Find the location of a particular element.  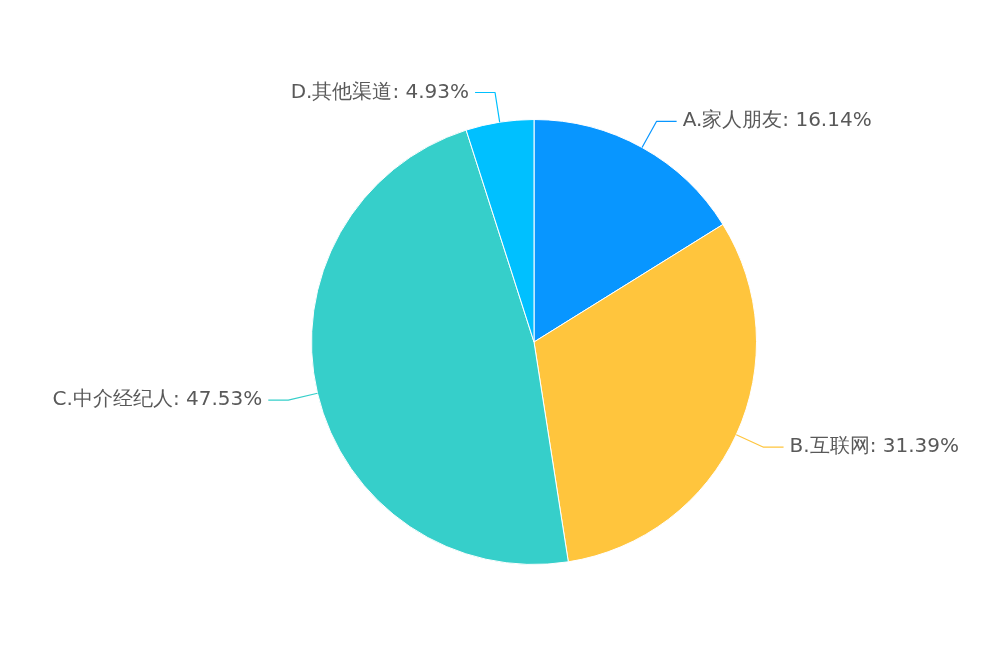

slice-label: D.其他渠道: 4.93% is located at coordinates (380, 90).